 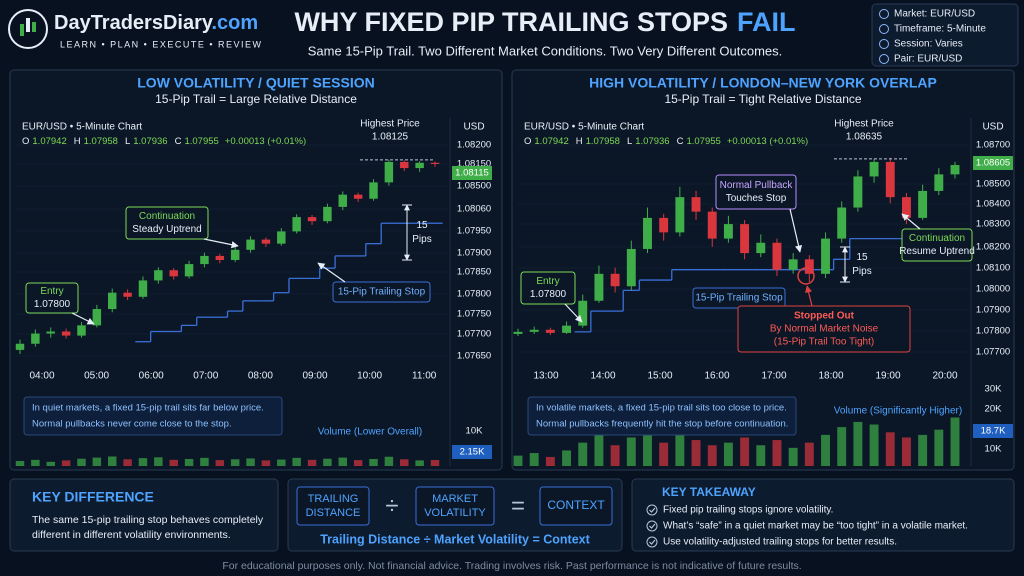 I want to click on price-label: 1.08300, so click(x=993, y=224).